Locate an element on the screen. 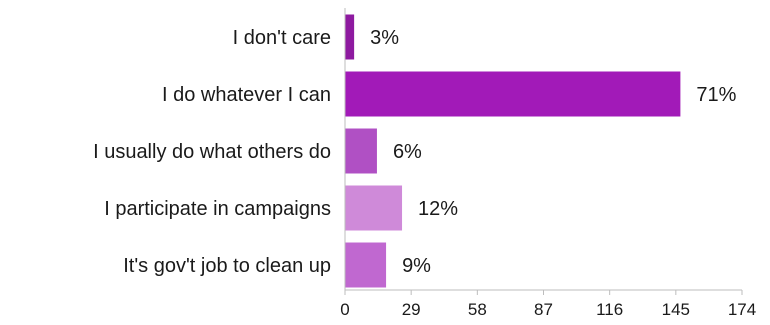 Image resolution: width=770 pixels, height=325 pixels. data-label: 3% is located at coordinates (384, 38).